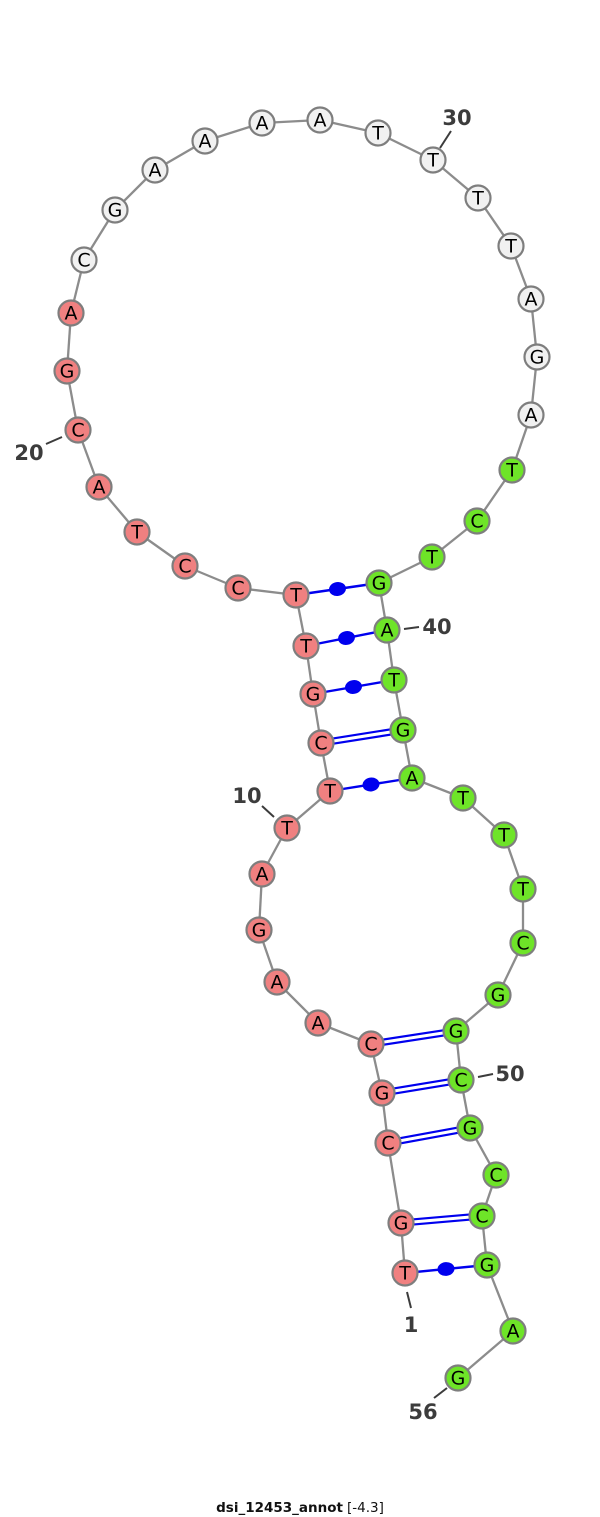 The width and height of the screenshot is (600, 1517). I want to click on nucleotide-46-base: T, so click(522, 890).